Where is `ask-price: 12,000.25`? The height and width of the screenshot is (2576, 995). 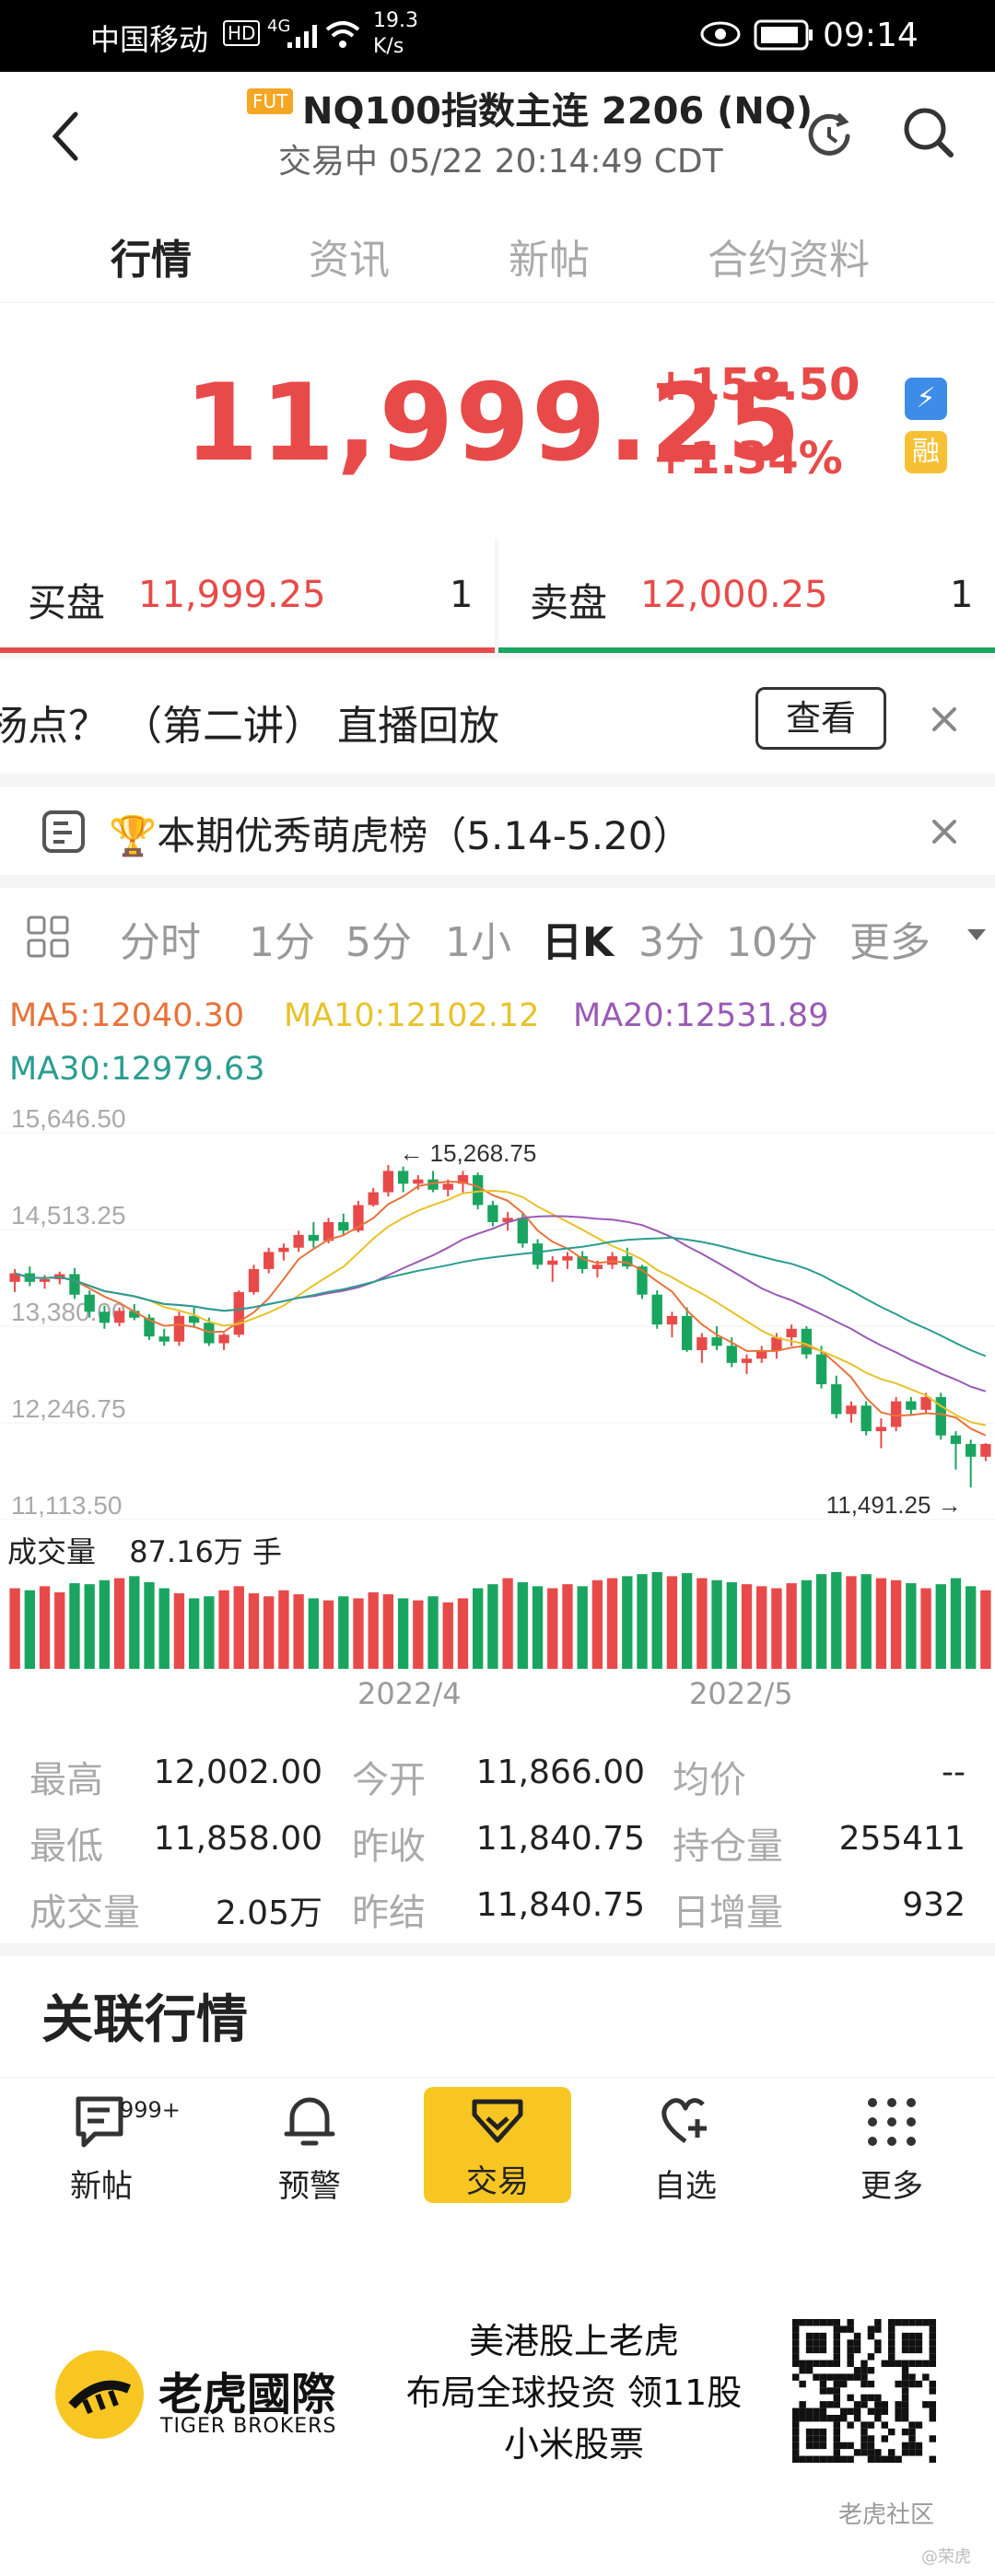 ask-price: 12,000.25 is located at coordinates (734, 595).